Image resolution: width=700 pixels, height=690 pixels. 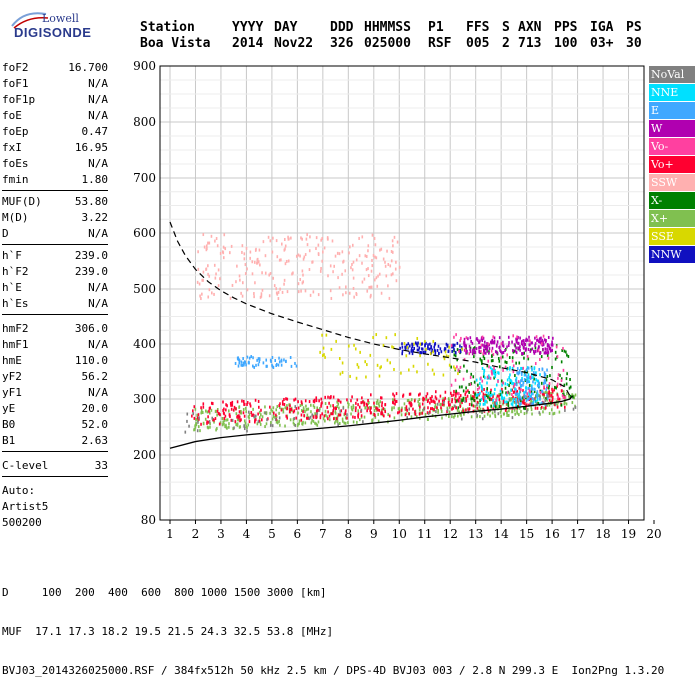 What do you see at coordinates (387, 27) in the screenshot?
I see `header-label: HHMMSS` at bounding box center [387, 27].